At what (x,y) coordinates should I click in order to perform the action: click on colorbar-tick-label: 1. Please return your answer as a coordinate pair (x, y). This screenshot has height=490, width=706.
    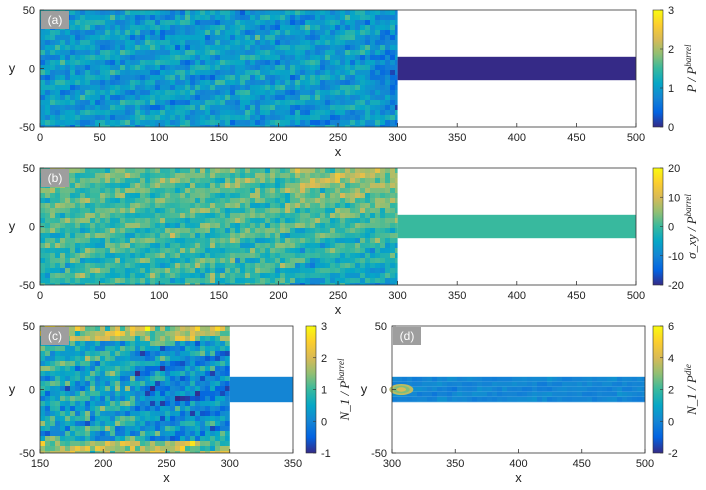
    Looking at the image, I should click on (324, 391).